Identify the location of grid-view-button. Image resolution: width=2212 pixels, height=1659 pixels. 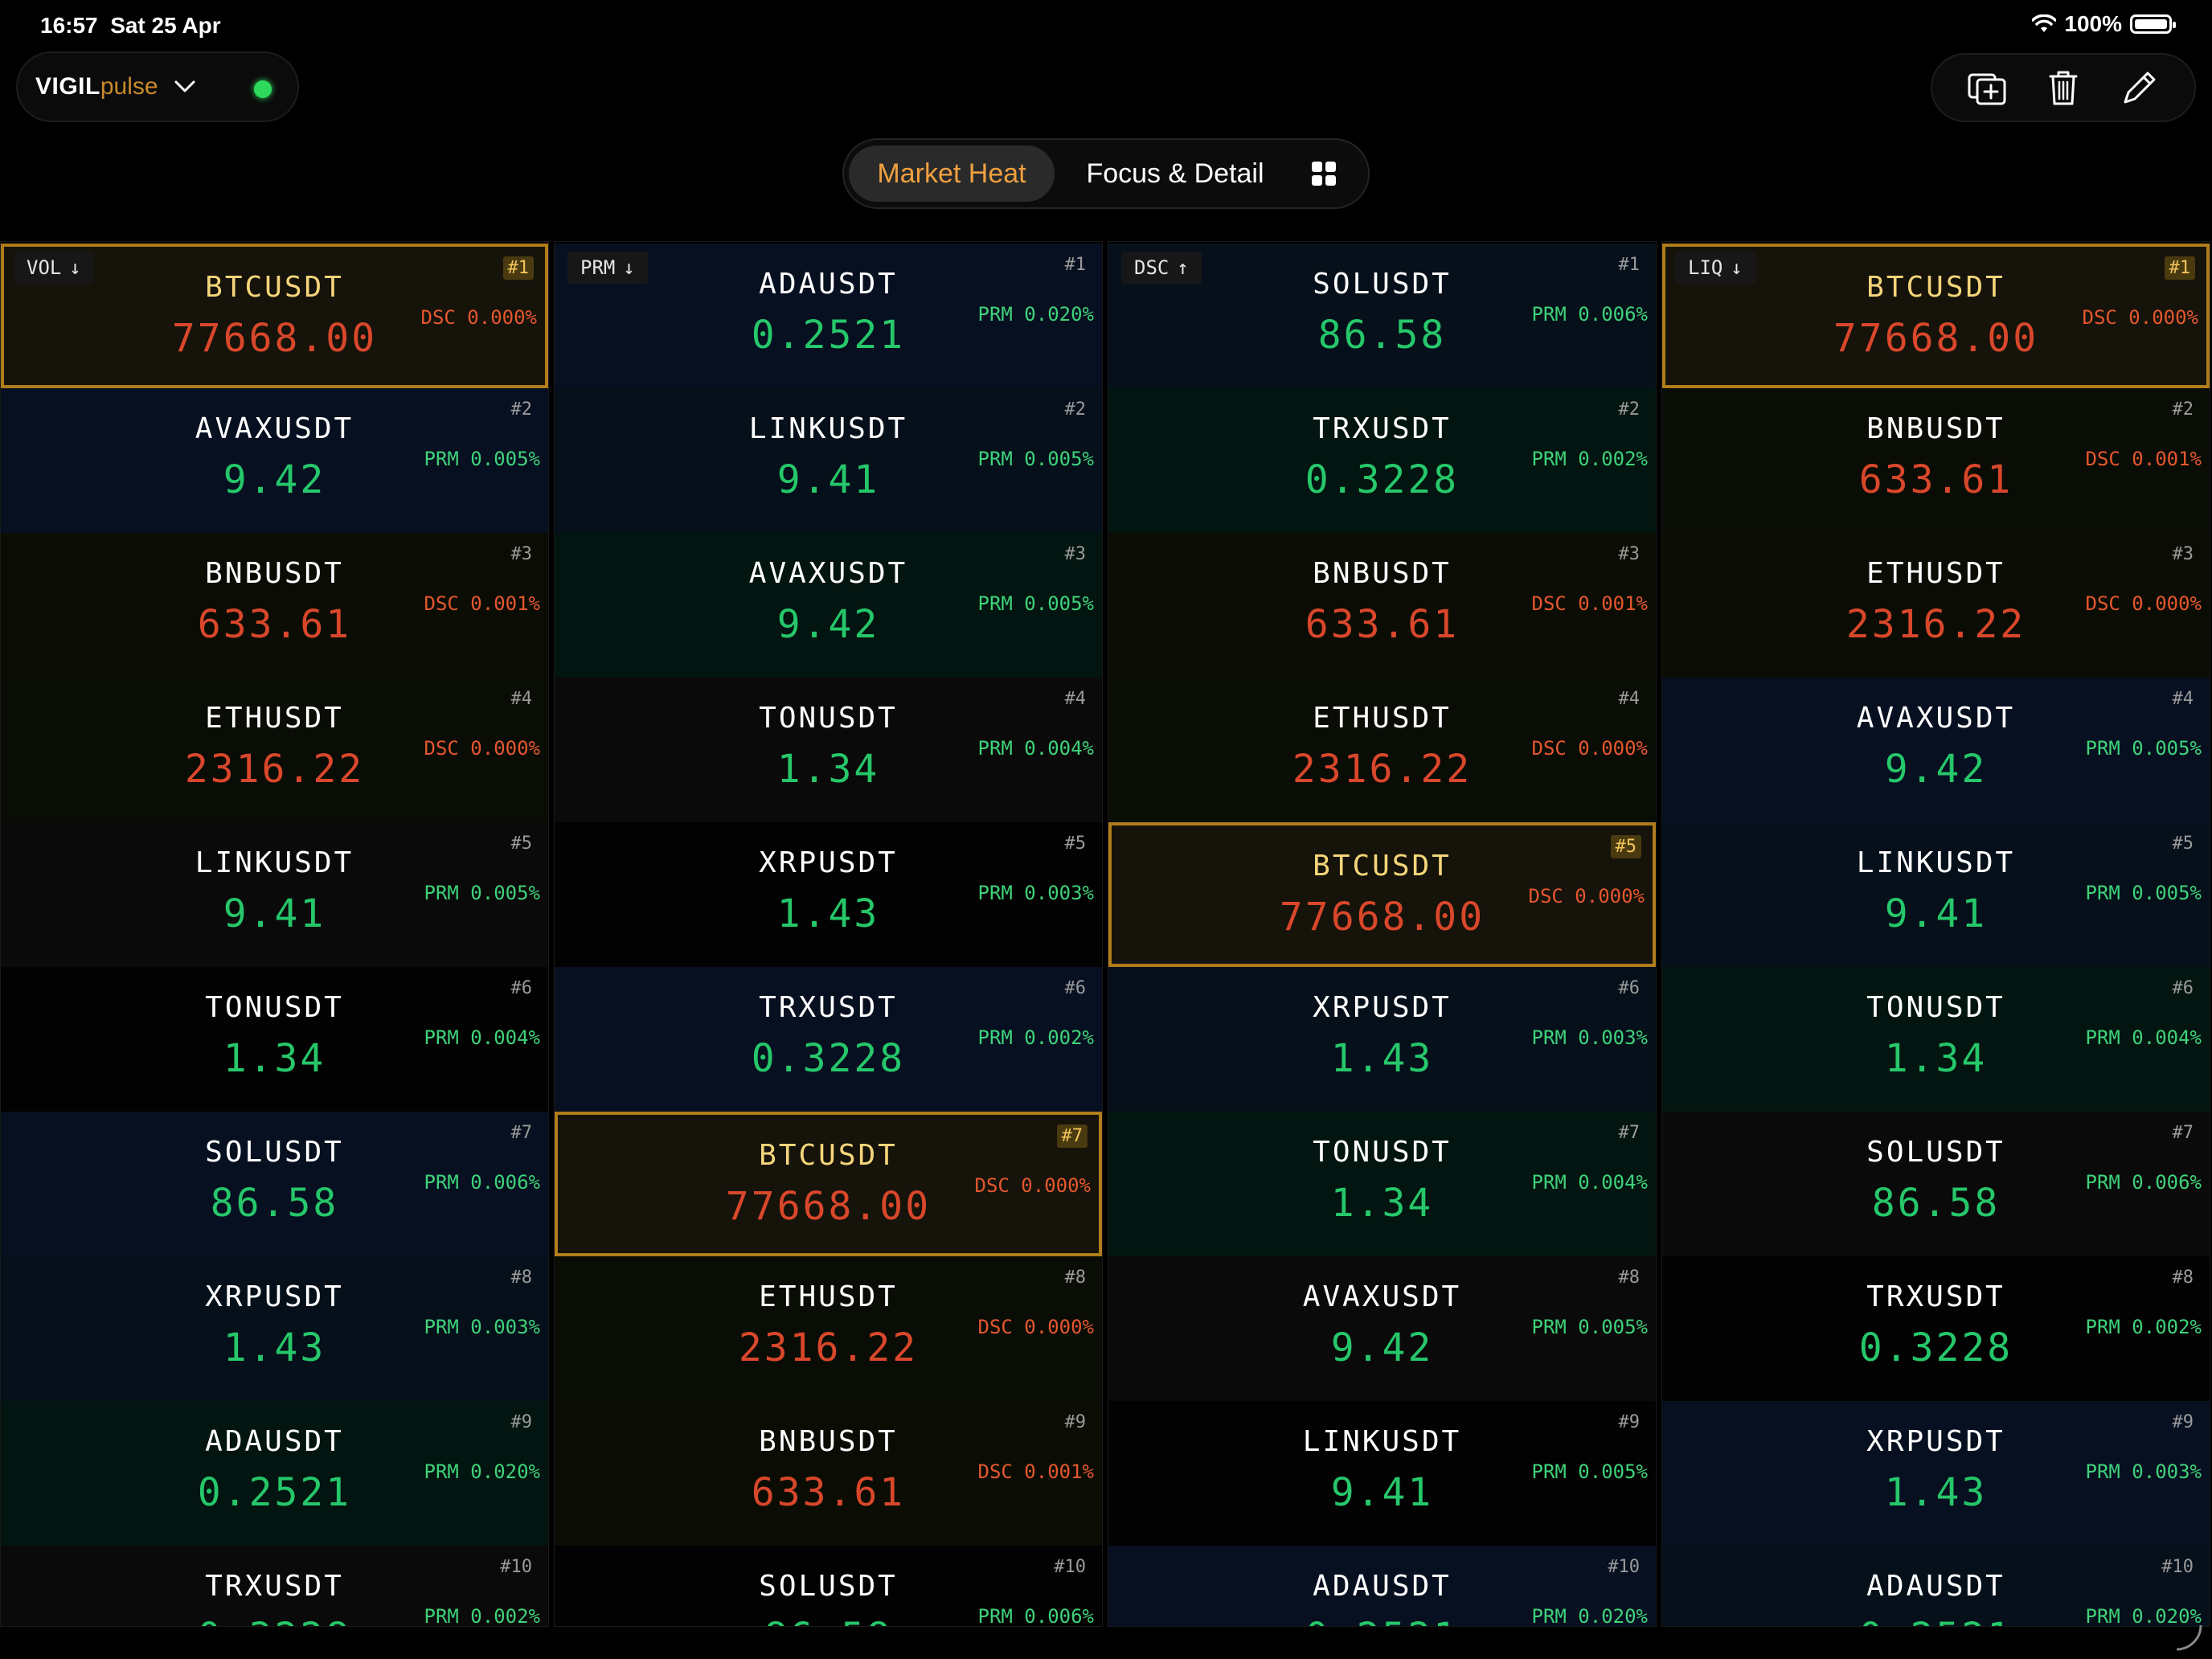
(1324, 173).